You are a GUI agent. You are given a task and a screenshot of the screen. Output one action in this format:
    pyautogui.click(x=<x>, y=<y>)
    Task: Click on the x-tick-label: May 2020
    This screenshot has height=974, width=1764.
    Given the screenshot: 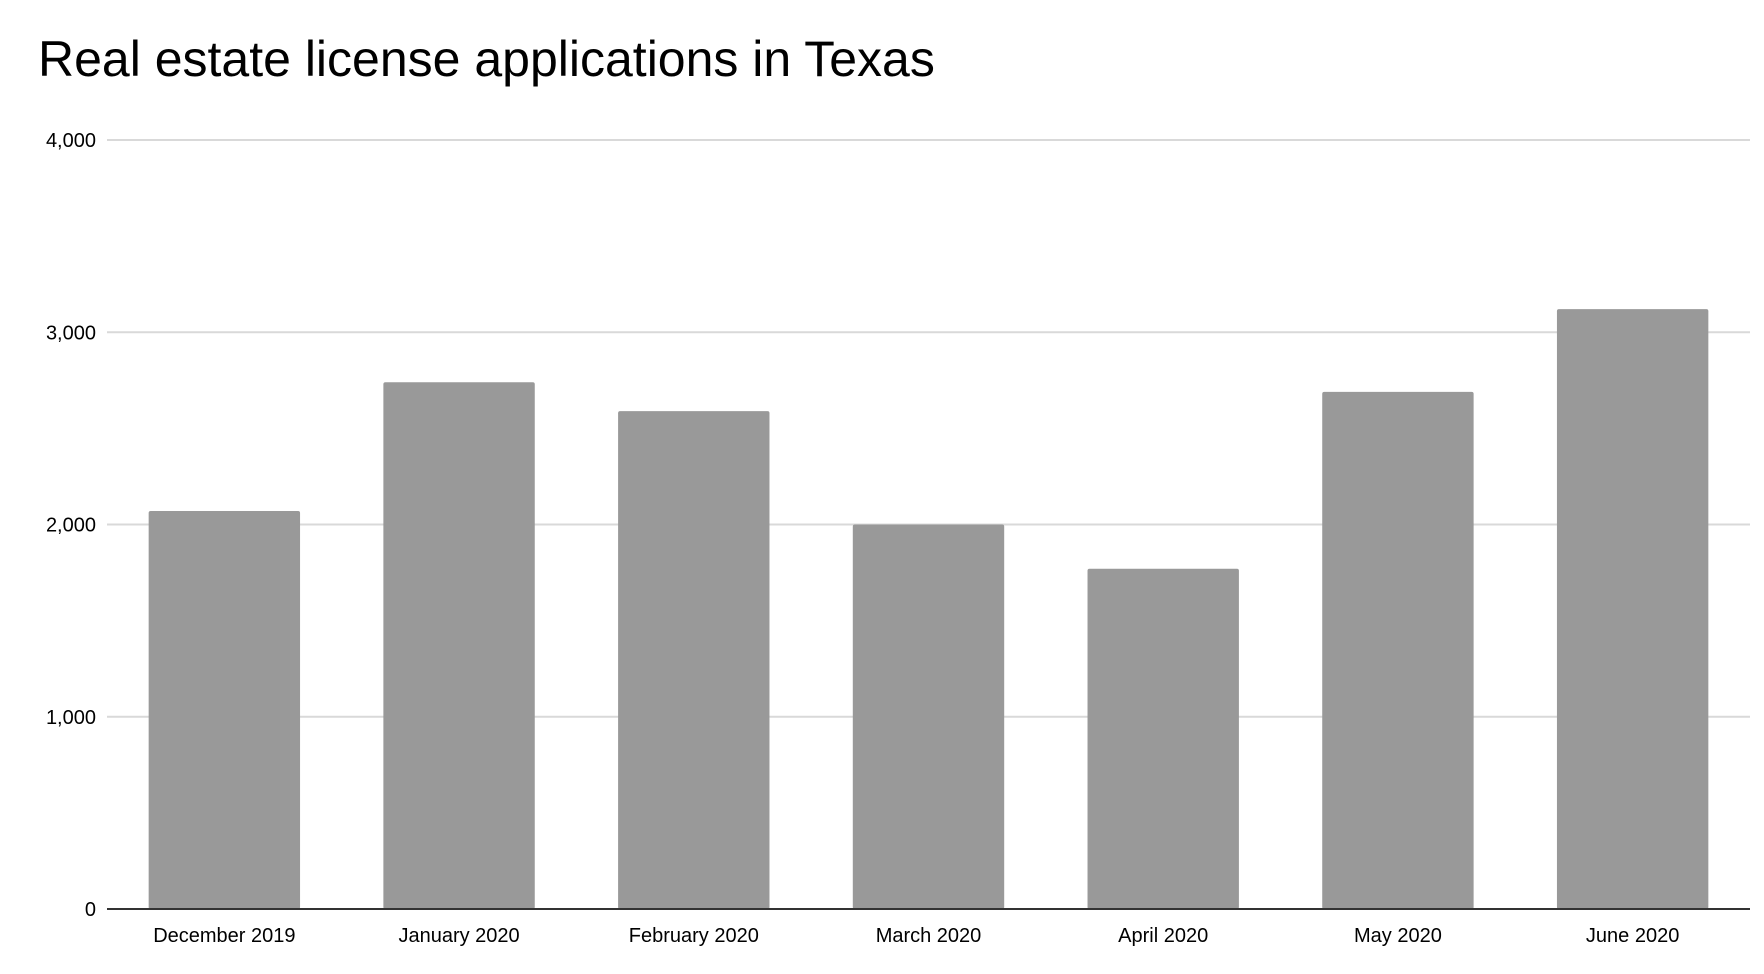 What is the action you would take?
    pyautogui.click(x=1398, y=936)
    